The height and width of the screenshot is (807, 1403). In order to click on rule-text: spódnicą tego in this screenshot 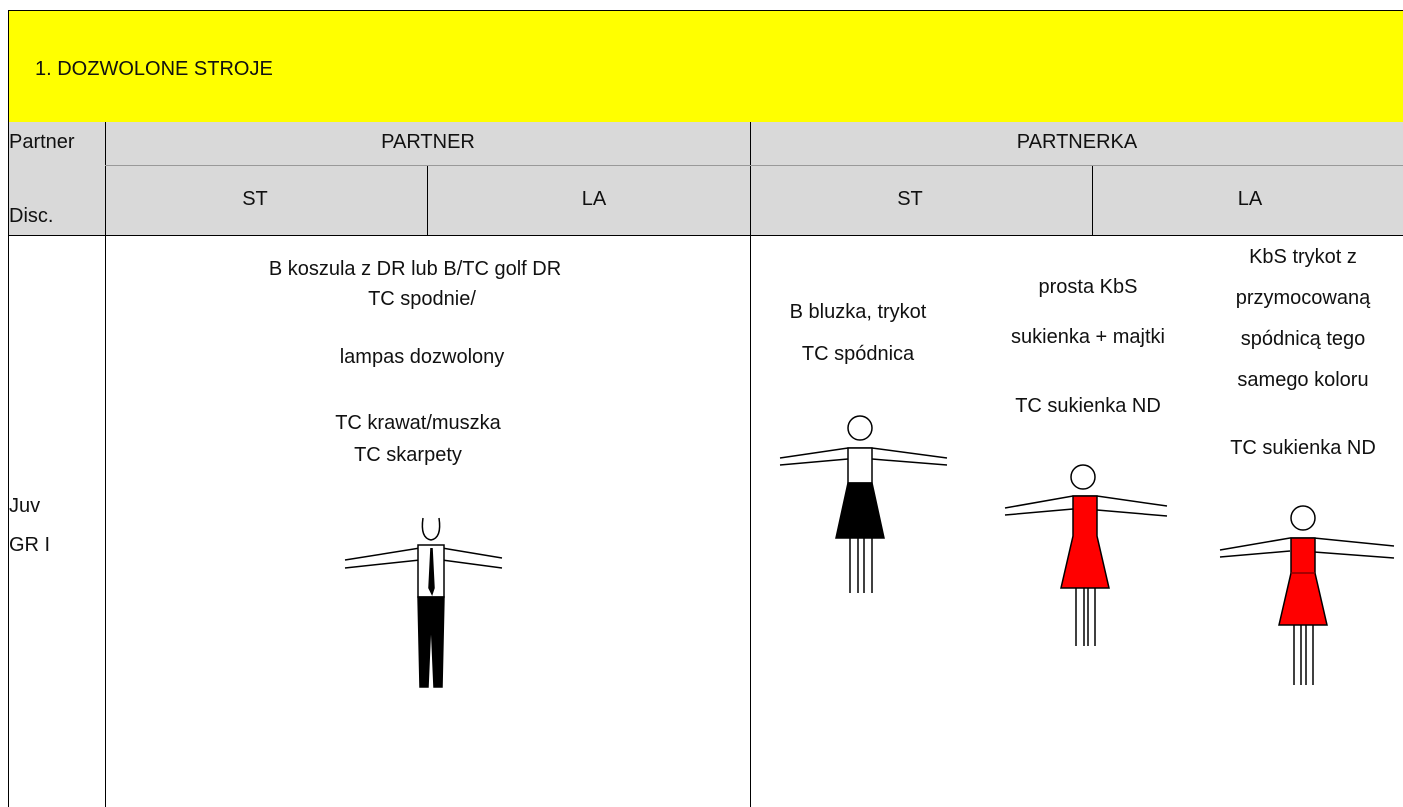, I will do `click(1303, 339)`.